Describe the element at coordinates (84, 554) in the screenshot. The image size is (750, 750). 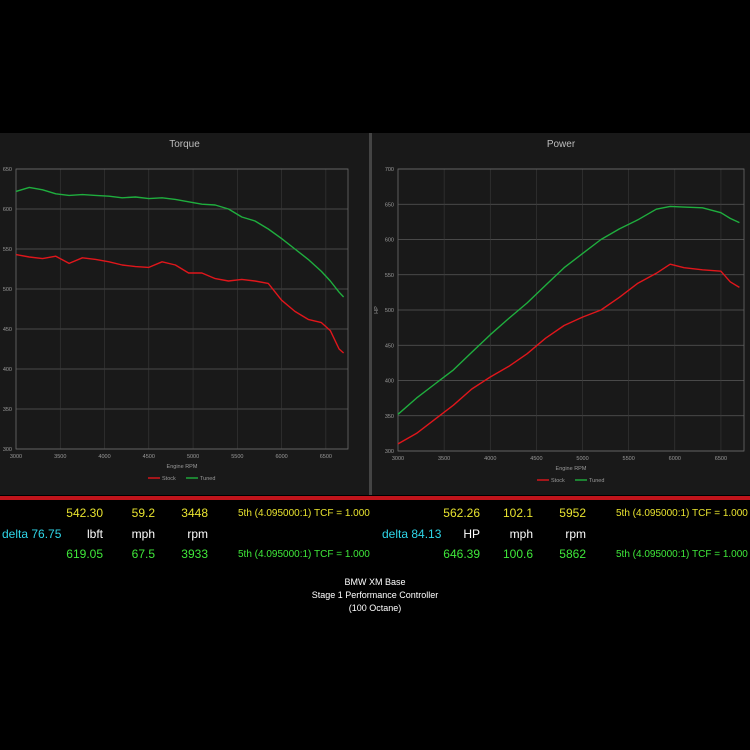
I see `torque-tuned-value: 619.05` at that location.